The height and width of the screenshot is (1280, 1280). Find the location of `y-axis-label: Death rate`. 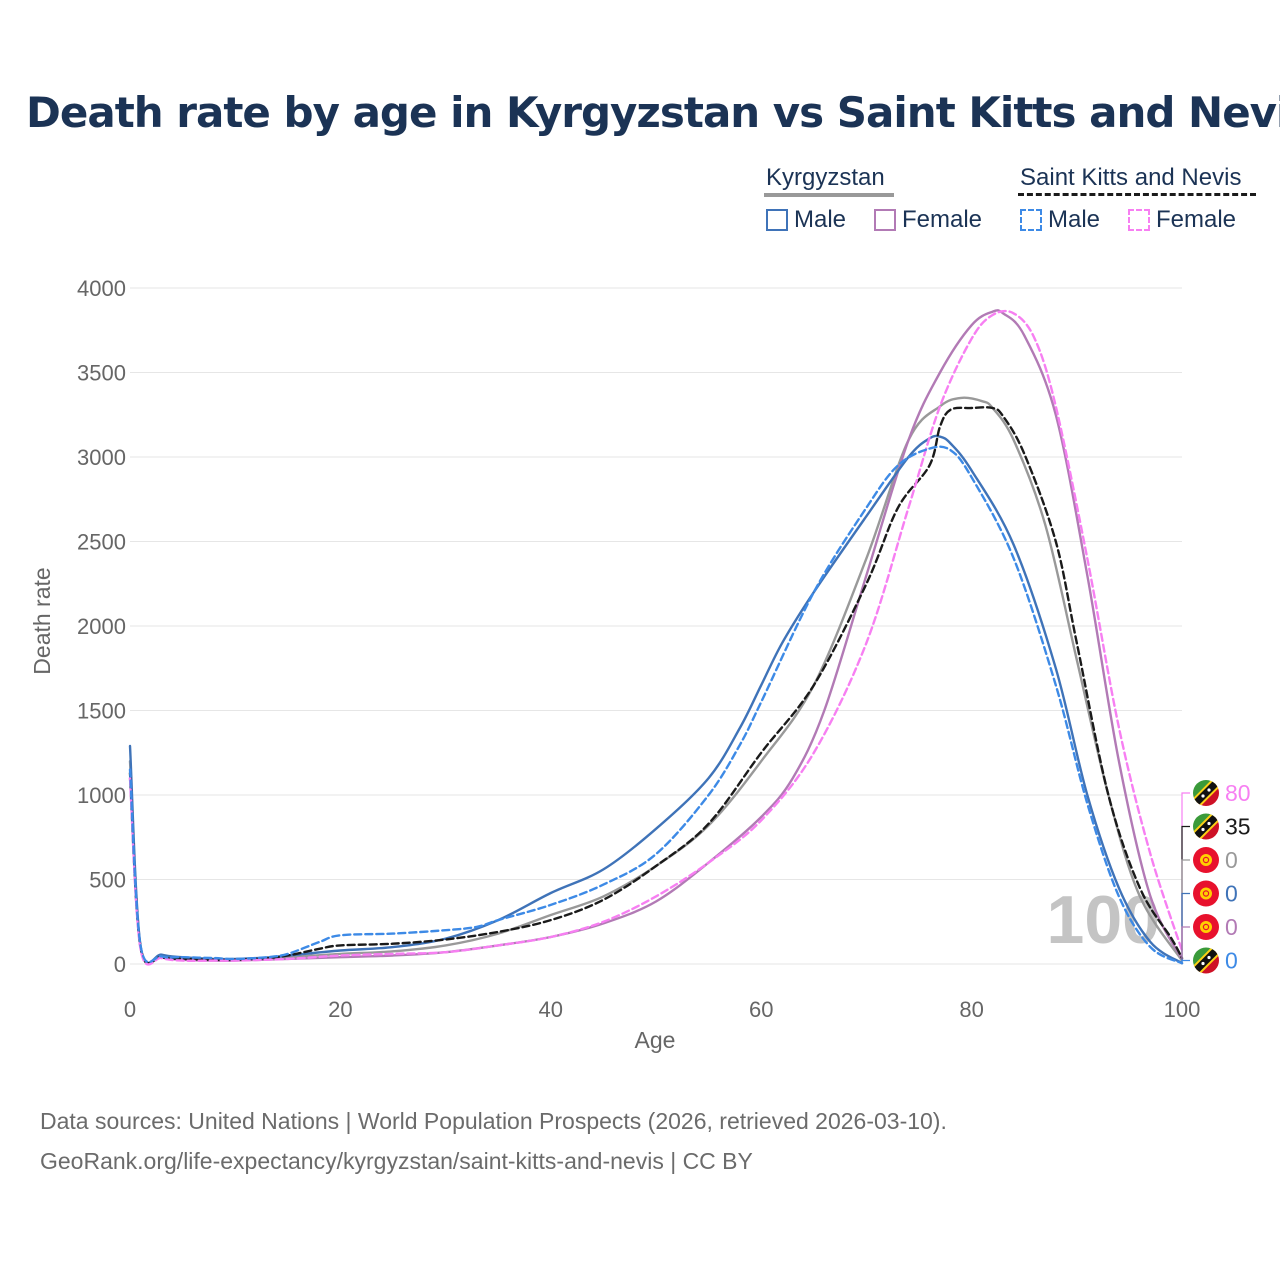

y-axis-label: Death rate is located at coordinates (42, 620).